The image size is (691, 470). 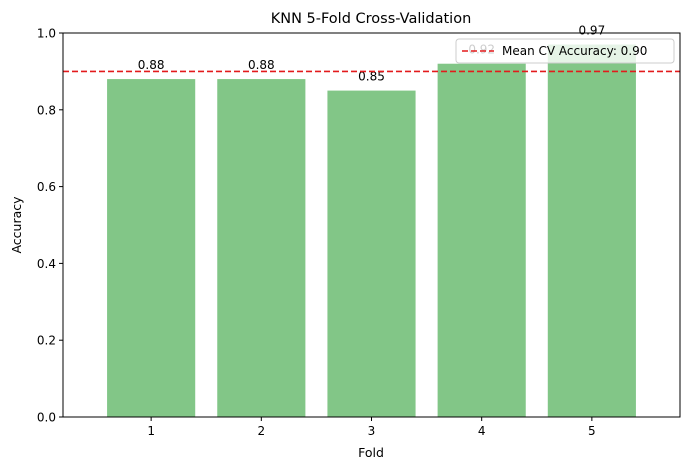 What do you see at coordinates (261, 65) in the screenshot?
I see `data-label-fold-2: 0.88` at bounding box center [261, 65].